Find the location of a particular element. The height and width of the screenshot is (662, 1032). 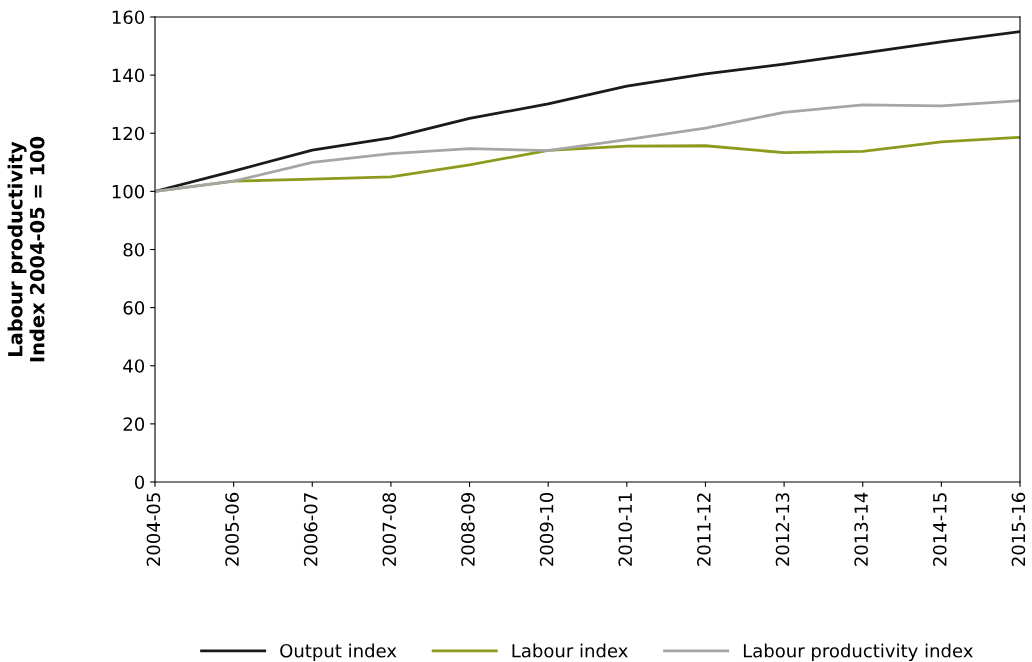

y-axis-title: Labour productivity Index 2004-05 = 100 is located at coordinates (26, 249).